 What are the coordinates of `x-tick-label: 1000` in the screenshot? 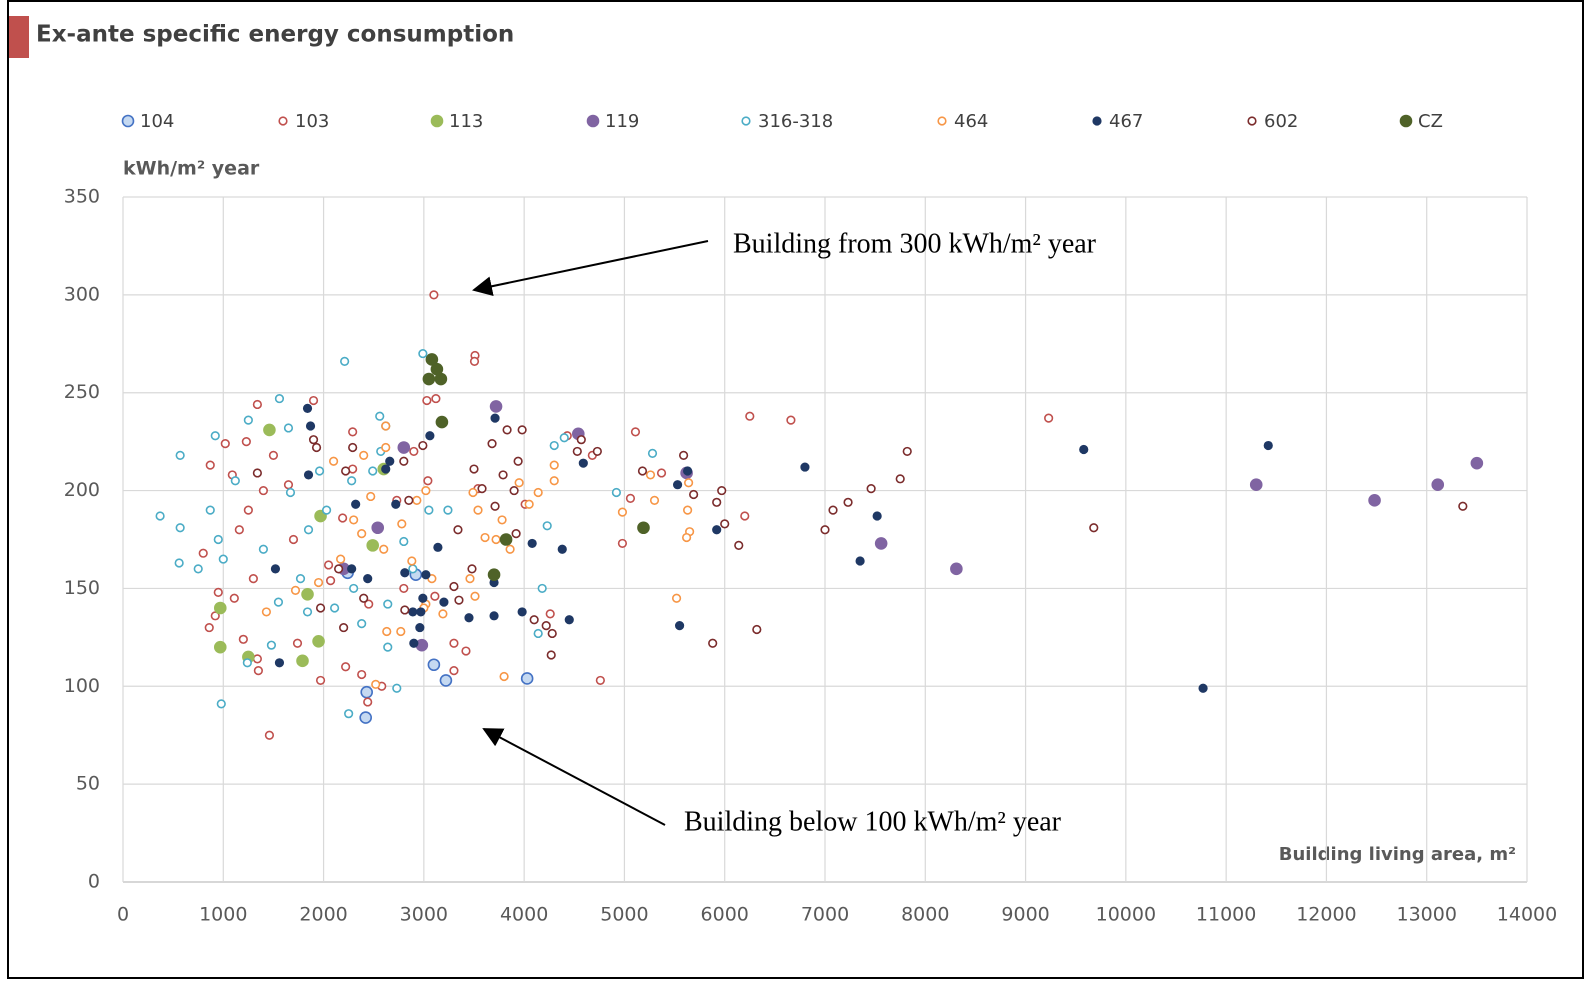 It's located at (223, 915).